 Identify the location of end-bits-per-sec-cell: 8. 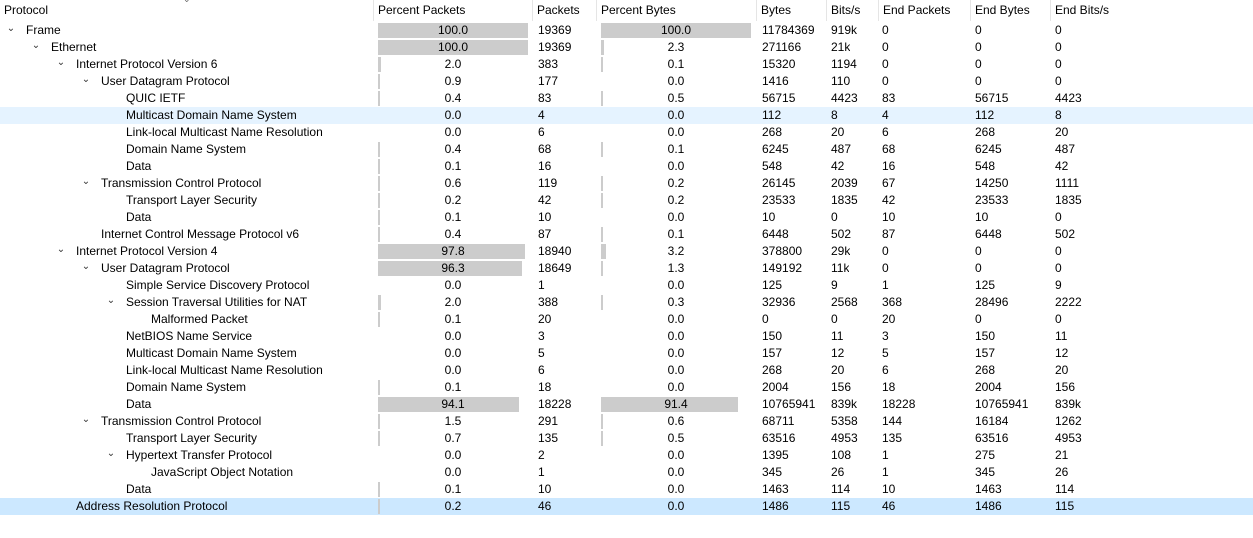
(1058, 115).